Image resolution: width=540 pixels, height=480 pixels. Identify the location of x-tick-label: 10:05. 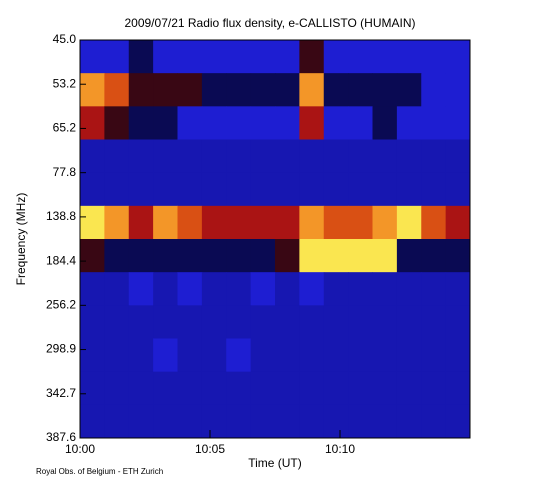
(210, 449).